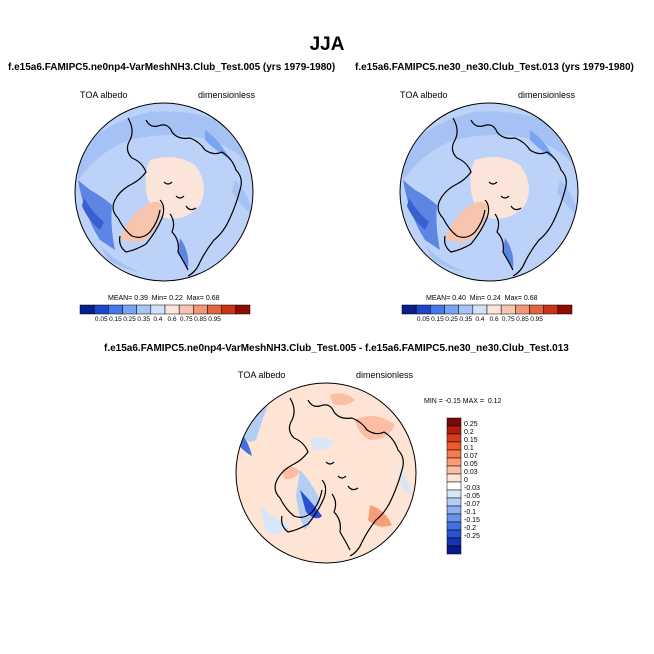  Describe the element at coordinates (472, 504) in the screenshot. I see `panel3-colorbar-tick-label: -0.07` at that location.